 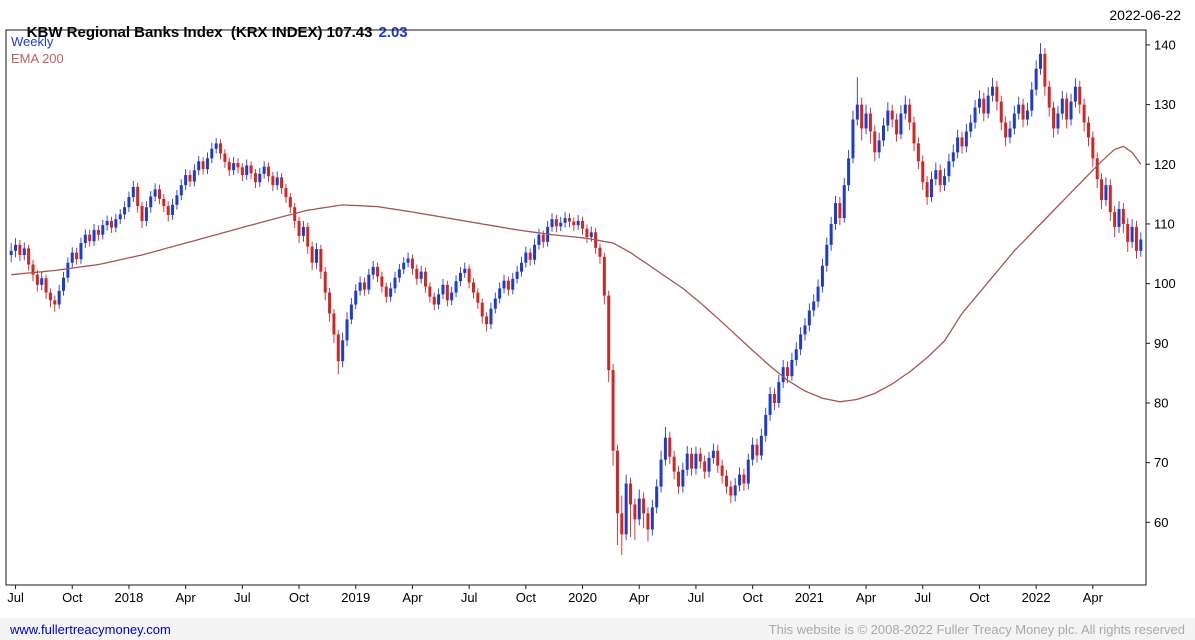 I want to click on x-tick-label: 2022, so click(x=1036, y=597).